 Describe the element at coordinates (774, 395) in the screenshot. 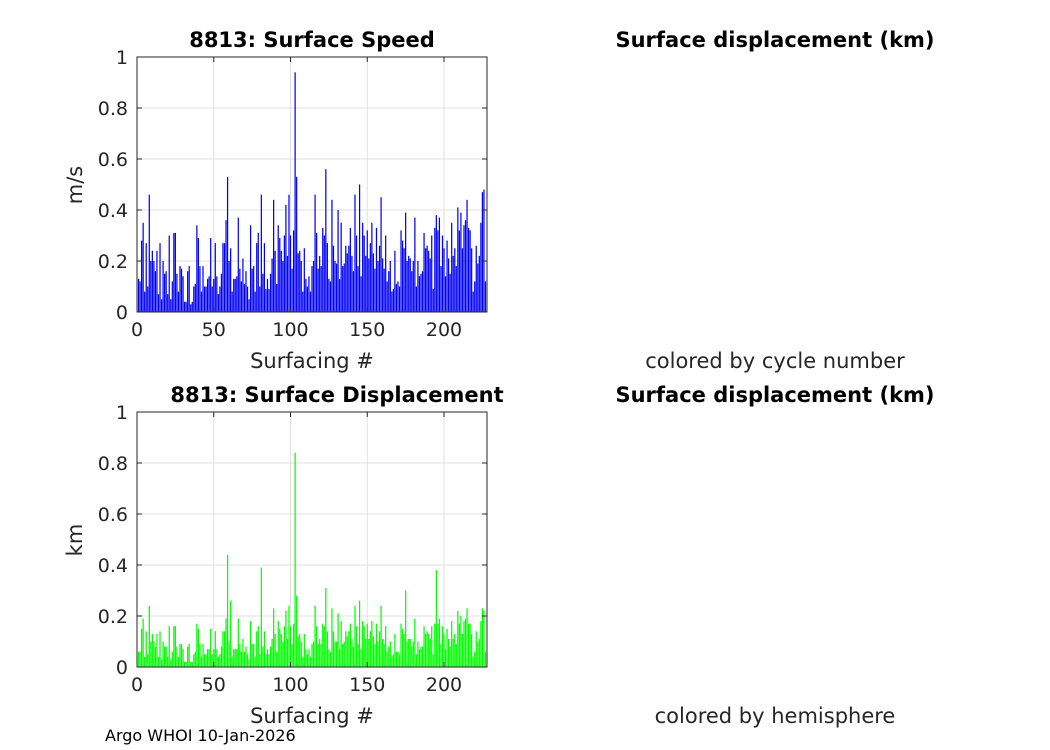

I see `polar-hemisphere-title: Surface displacement (km)` at that location.